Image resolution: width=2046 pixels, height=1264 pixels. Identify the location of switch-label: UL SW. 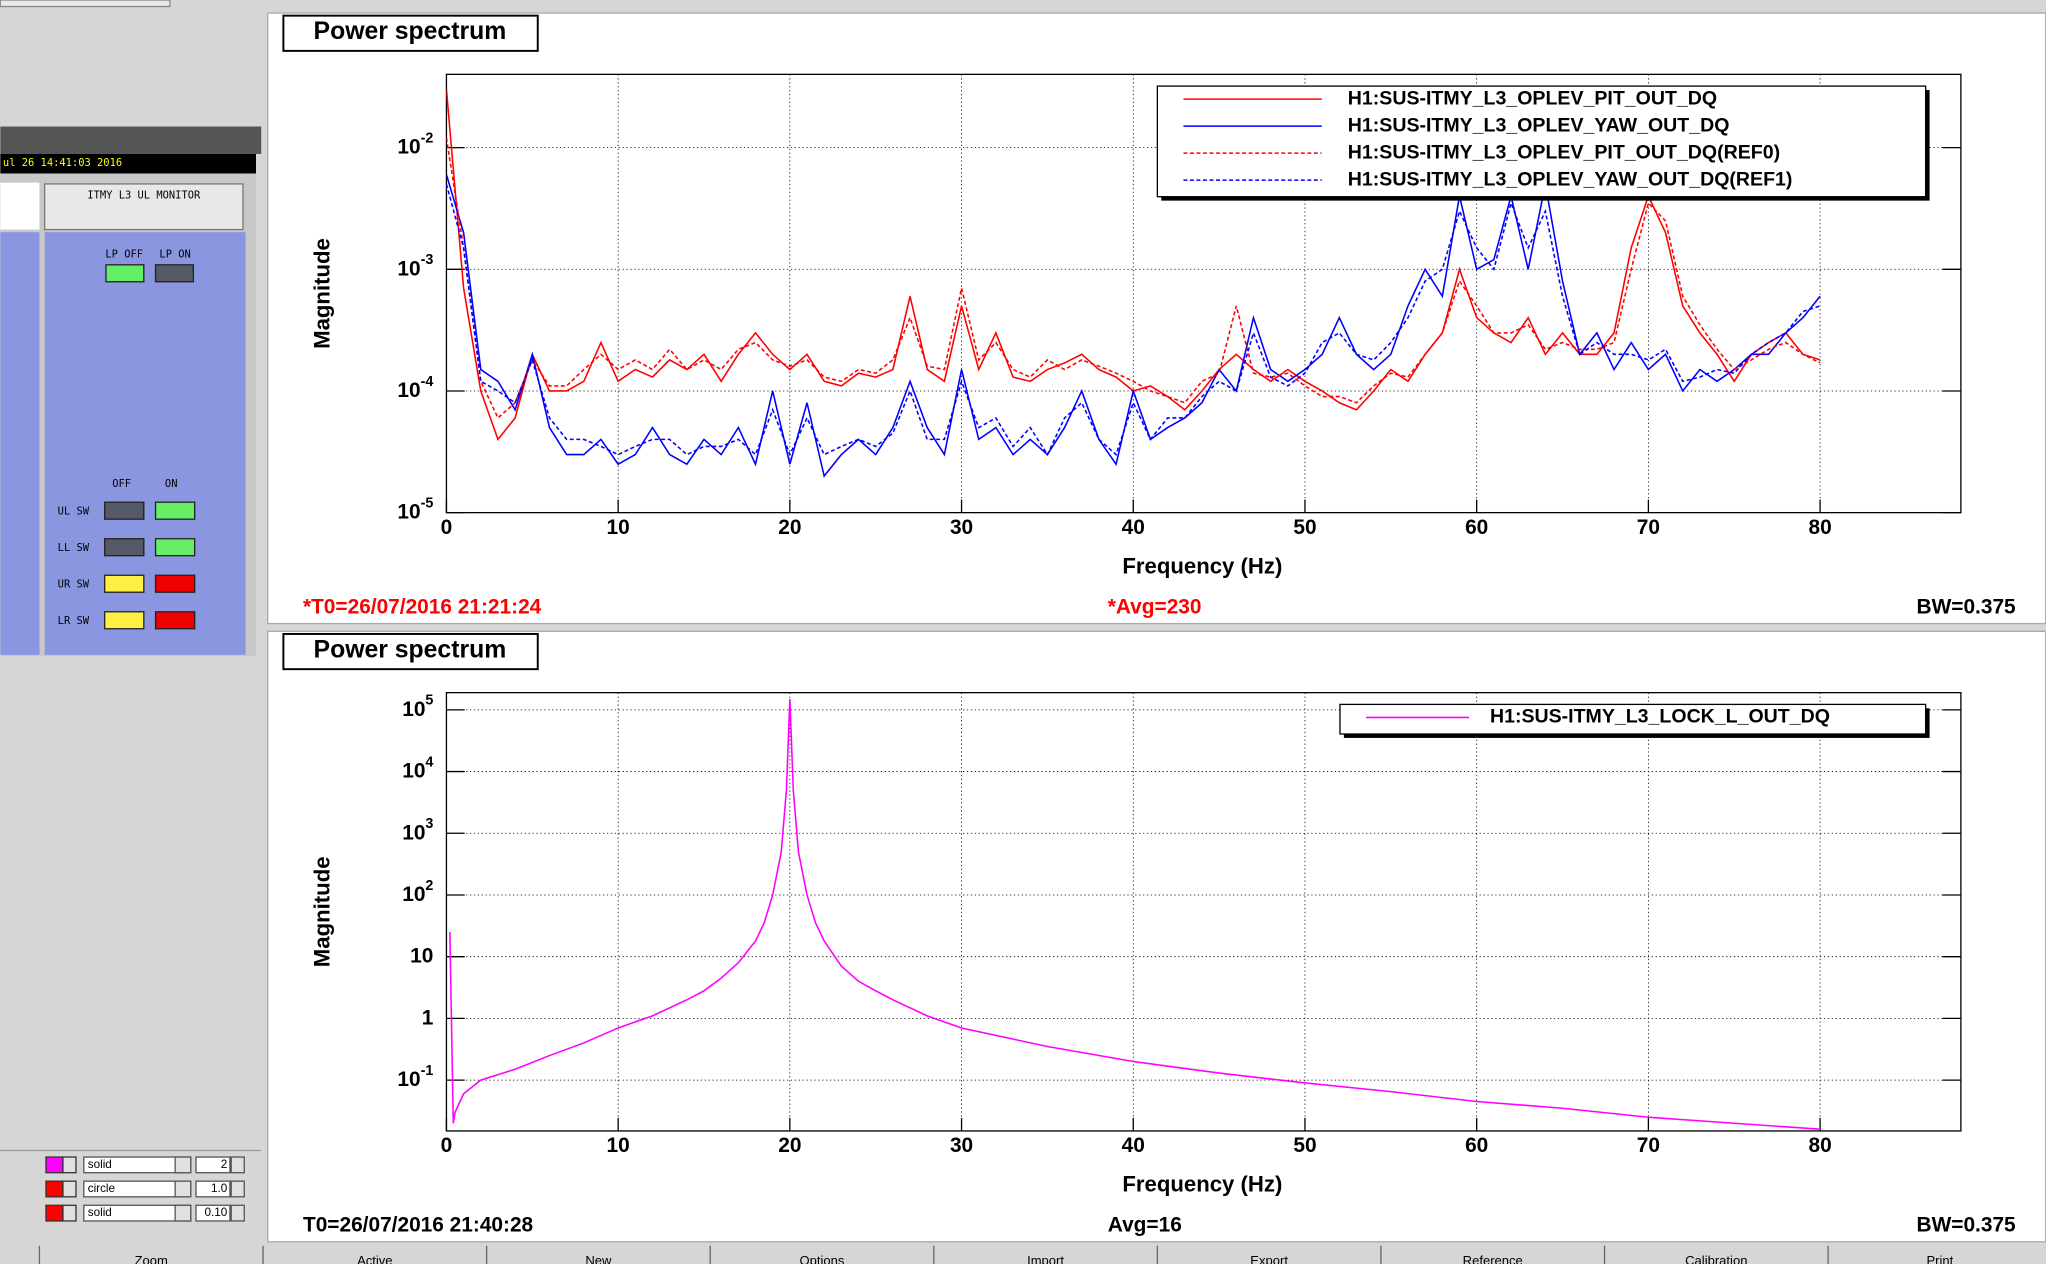
(74, 511).